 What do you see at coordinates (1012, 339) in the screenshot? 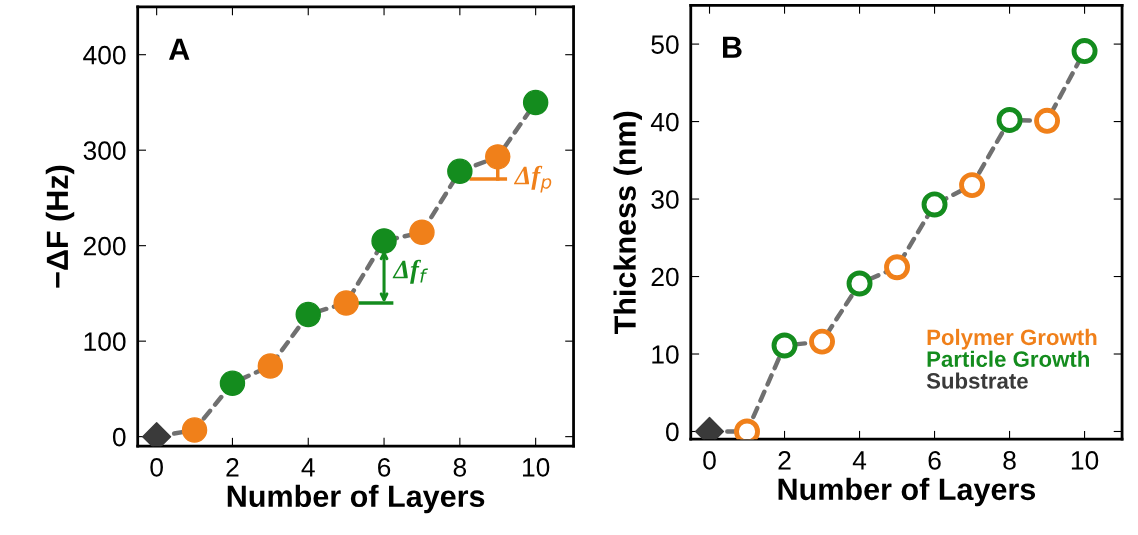
I see `text: Polymer Growth` at bounding box center [1012, 339].